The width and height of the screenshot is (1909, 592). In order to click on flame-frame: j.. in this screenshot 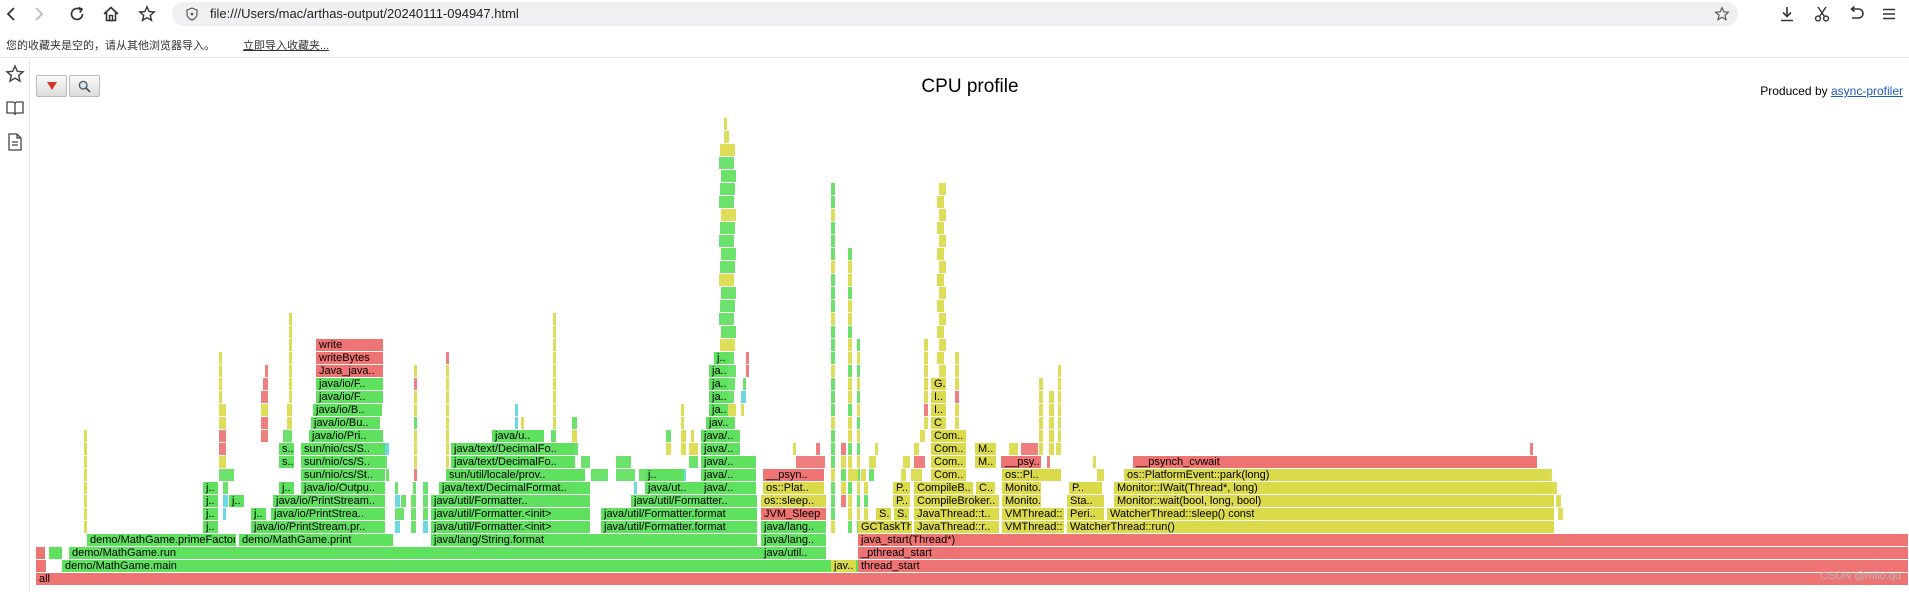, I will do `click(664, 475)`.